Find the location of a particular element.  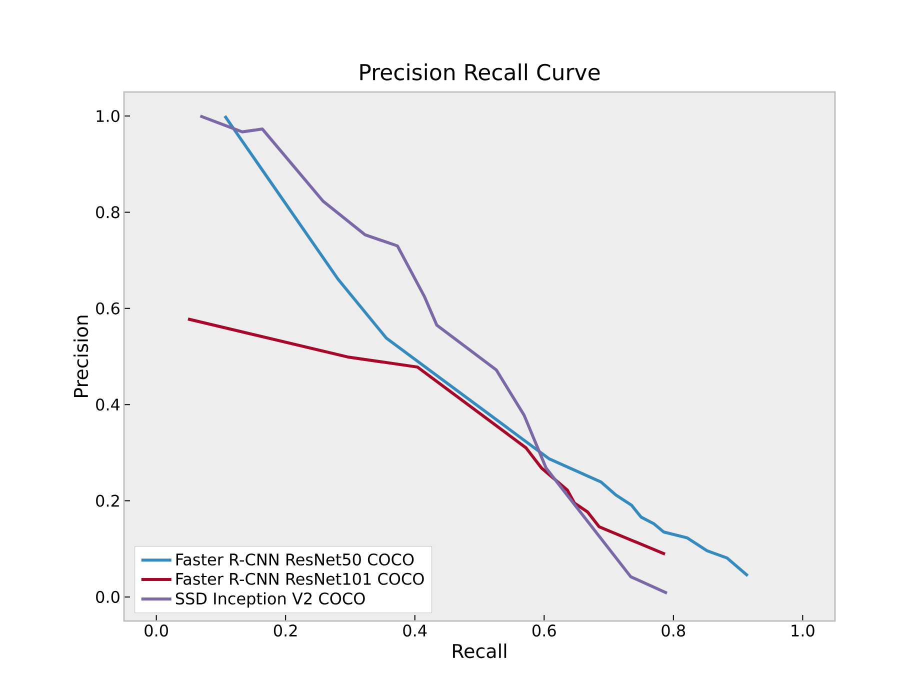

y-tick-label: 0.6 is located at coordinates (108, 308).